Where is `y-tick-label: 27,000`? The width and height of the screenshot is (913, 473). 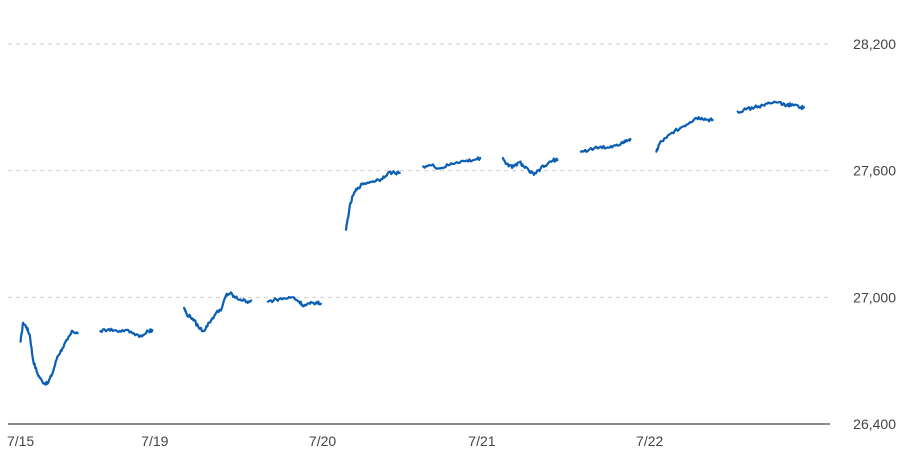 y-tick-label: 27,000 is located at coordinates (874, 297).